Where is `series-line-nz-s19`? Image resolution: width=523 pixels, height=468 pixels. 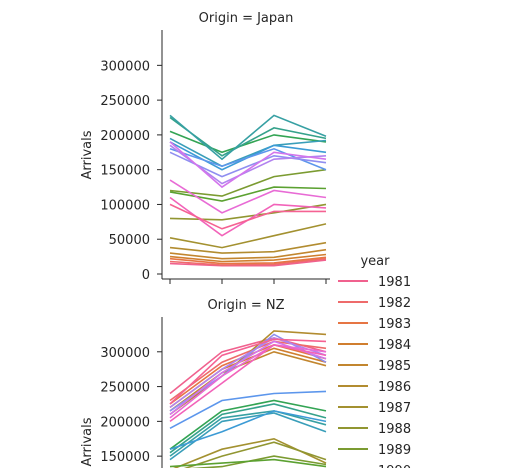 series-line-nz-s19 is located at coordinates (248, 381).